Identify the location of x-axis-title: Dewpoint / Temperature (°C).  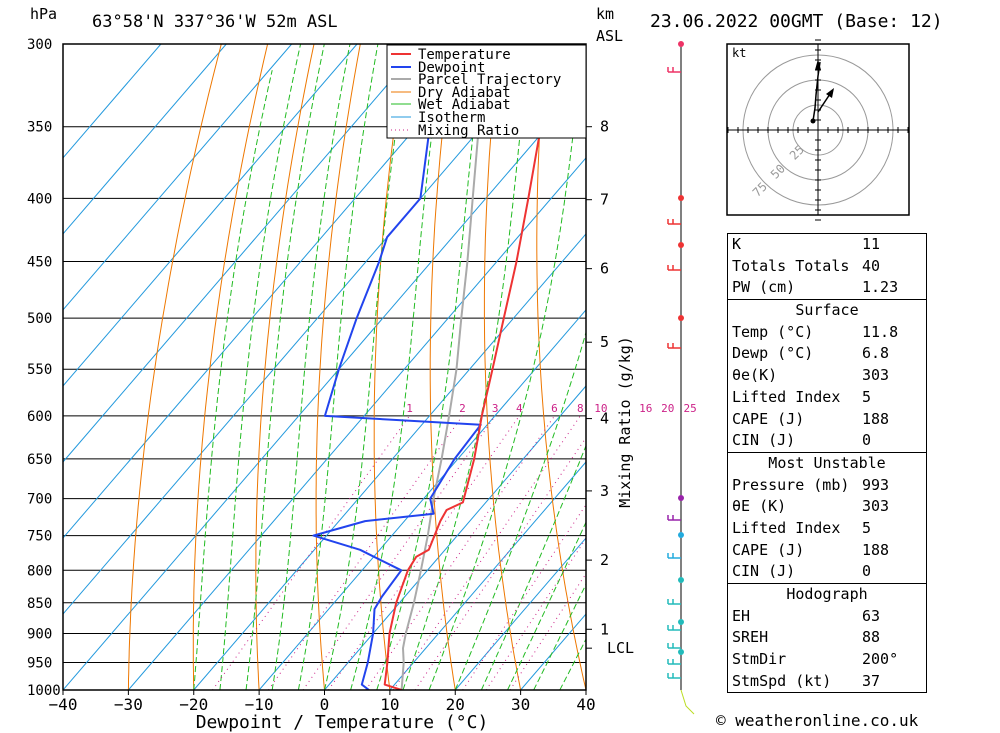
(342, 722).